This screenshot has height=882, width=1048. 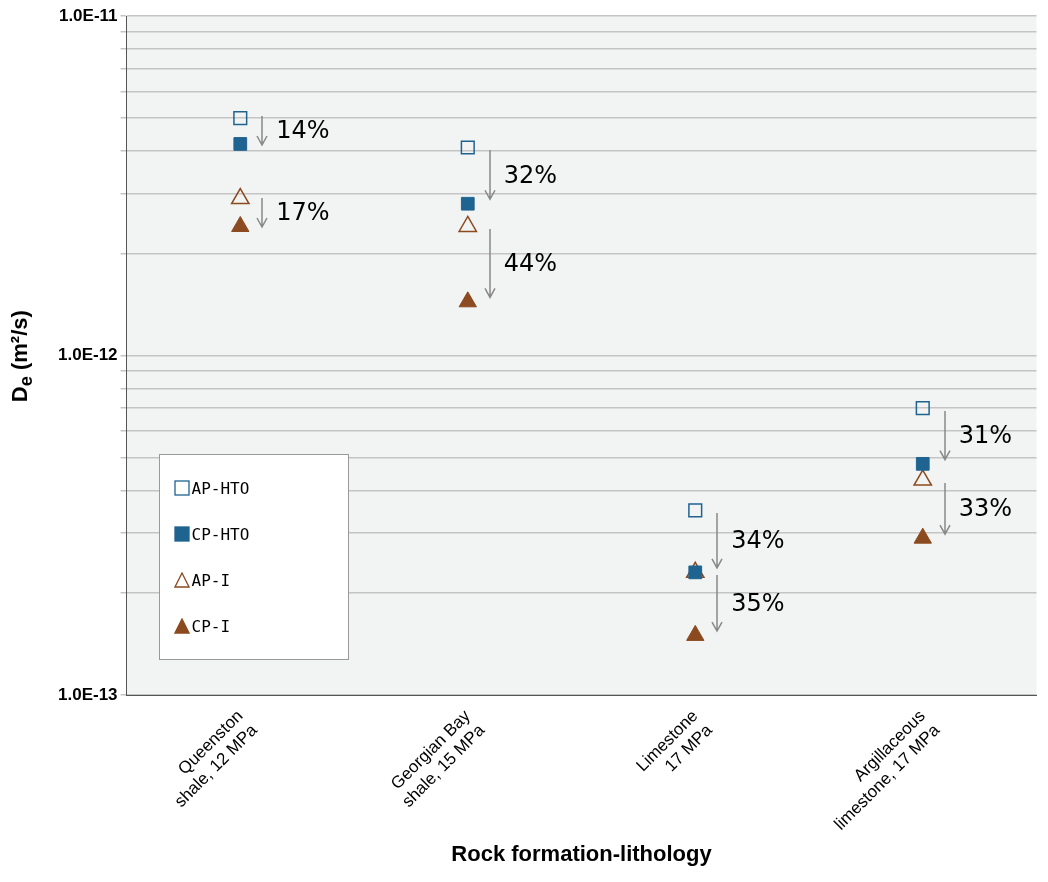 What do you see at coordinates (582, 853) in the screenshot?
I see `x-axis-title: Rock formation-lithology` at bounding box center [582, 853].